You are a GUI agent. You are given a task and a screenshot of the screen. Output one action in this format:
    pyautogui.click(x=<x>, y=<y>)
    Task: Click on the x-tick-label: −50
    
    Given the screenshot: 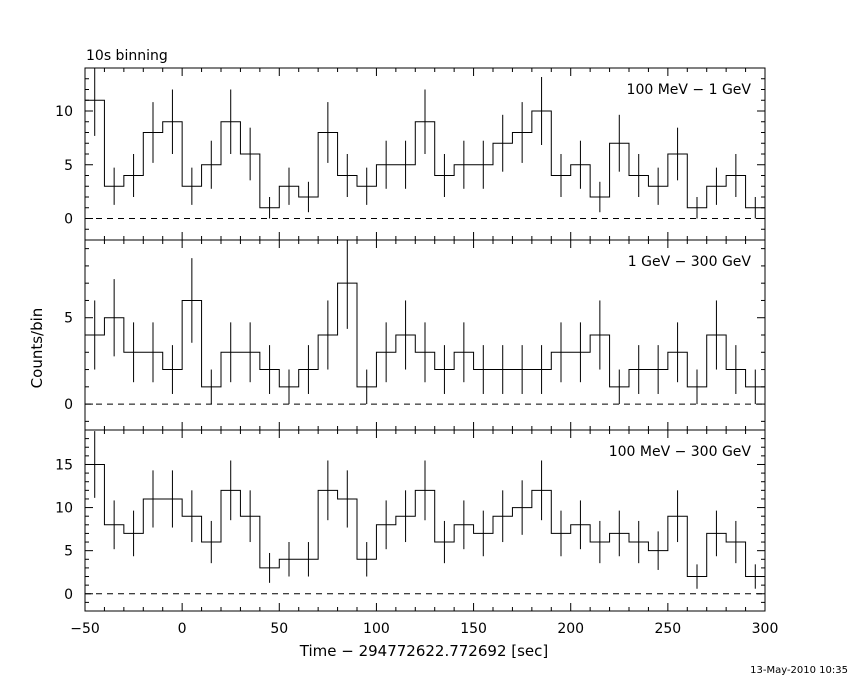 What is the action you would take?
    pyautogui.click(x=85, y=629)
    